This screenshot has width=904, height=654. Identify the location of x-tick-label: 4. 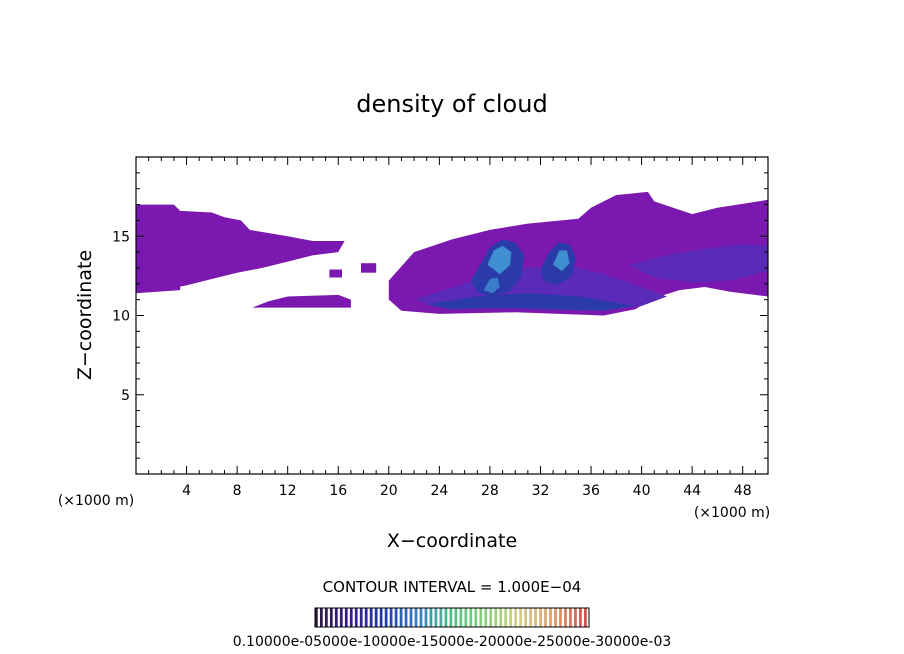
(186, 491).